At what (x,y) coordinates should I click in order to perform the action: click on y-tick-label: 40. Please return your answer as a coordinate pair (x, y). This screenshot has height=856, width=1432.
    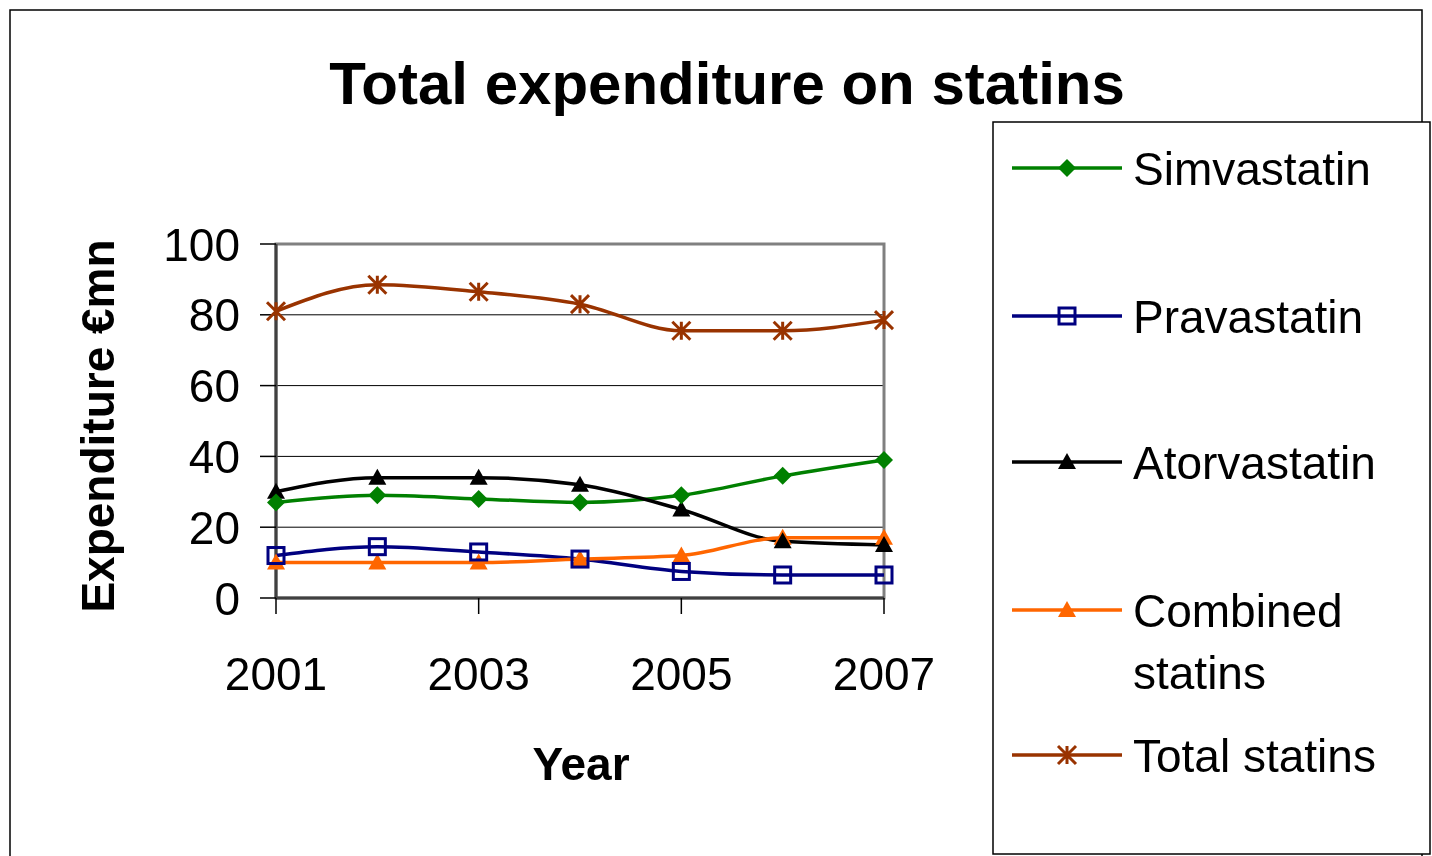
    Looking at the image, I should click on (214, 456).